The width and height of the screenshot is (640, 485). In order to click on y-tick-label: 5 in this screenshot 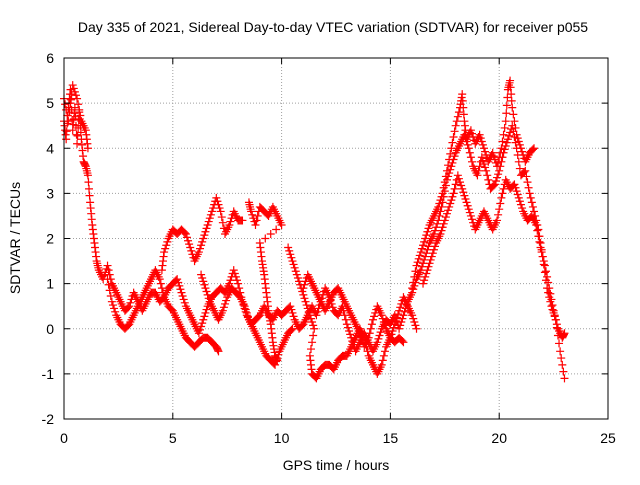, I will do `click(50, 103)`.